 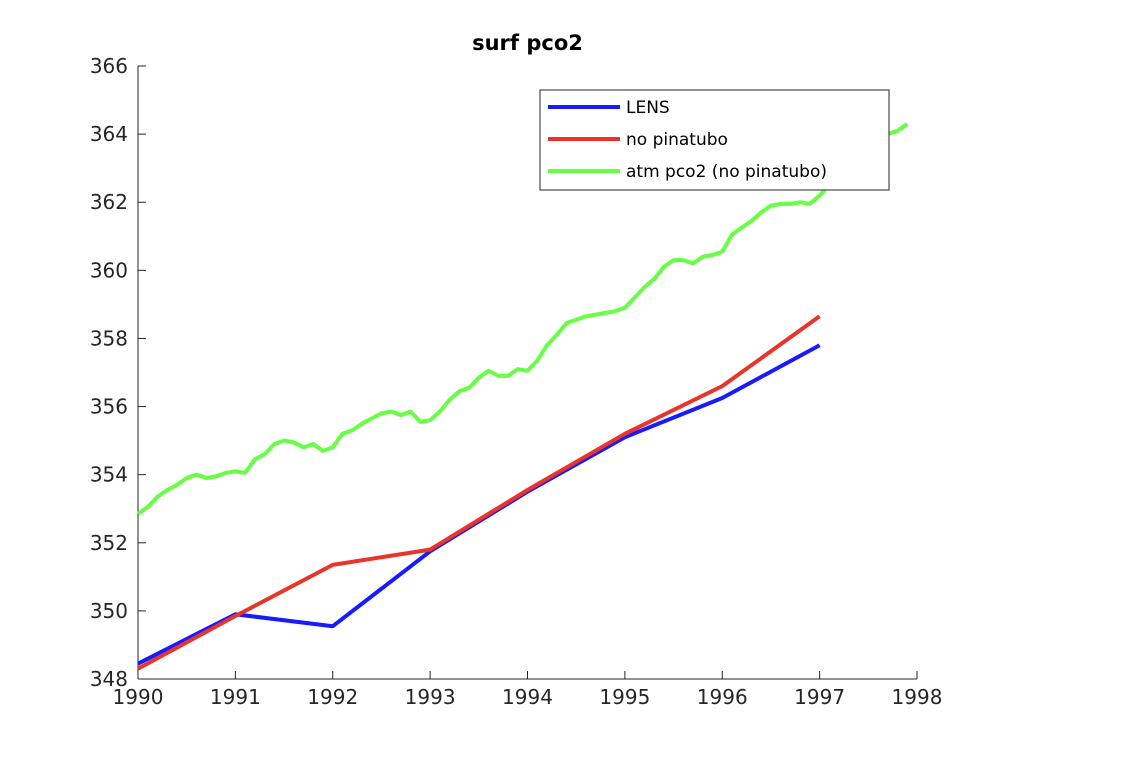 I want to click on y-tick-label: 348, so click(x=109, y=679).